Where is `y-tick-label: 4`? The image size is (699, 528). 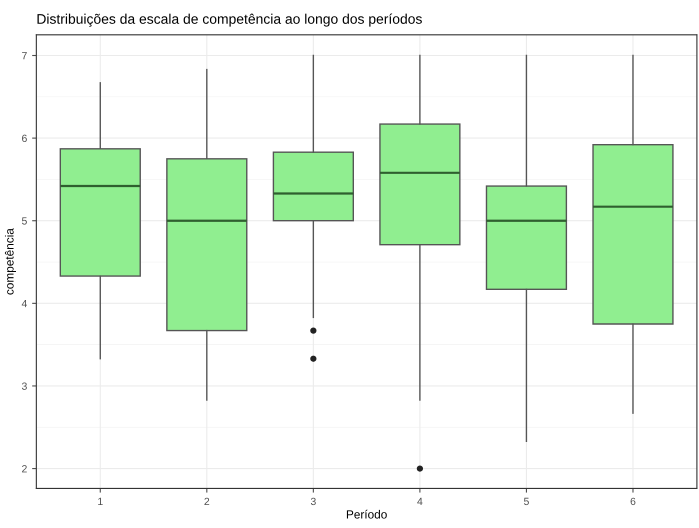 y-tick-label: 4 is located at coordinates (25, 304).